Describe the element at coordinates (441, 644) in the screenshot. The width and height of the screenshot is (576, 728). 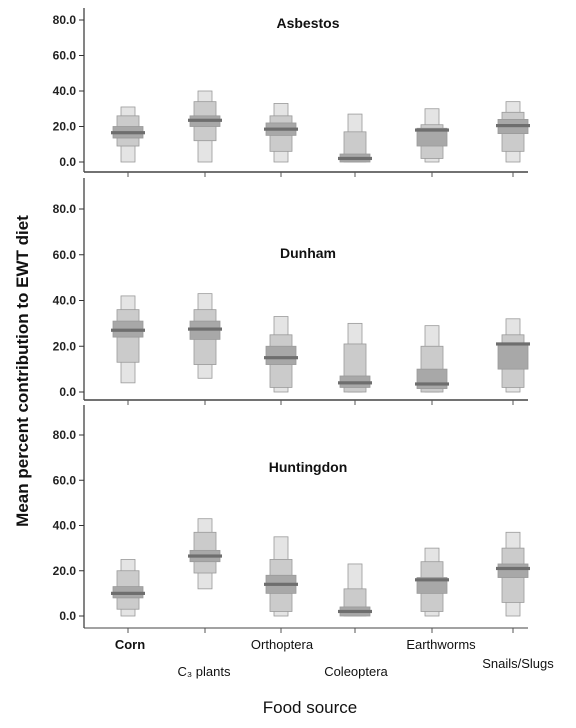
I see `category-label: Earthworms` at that location.